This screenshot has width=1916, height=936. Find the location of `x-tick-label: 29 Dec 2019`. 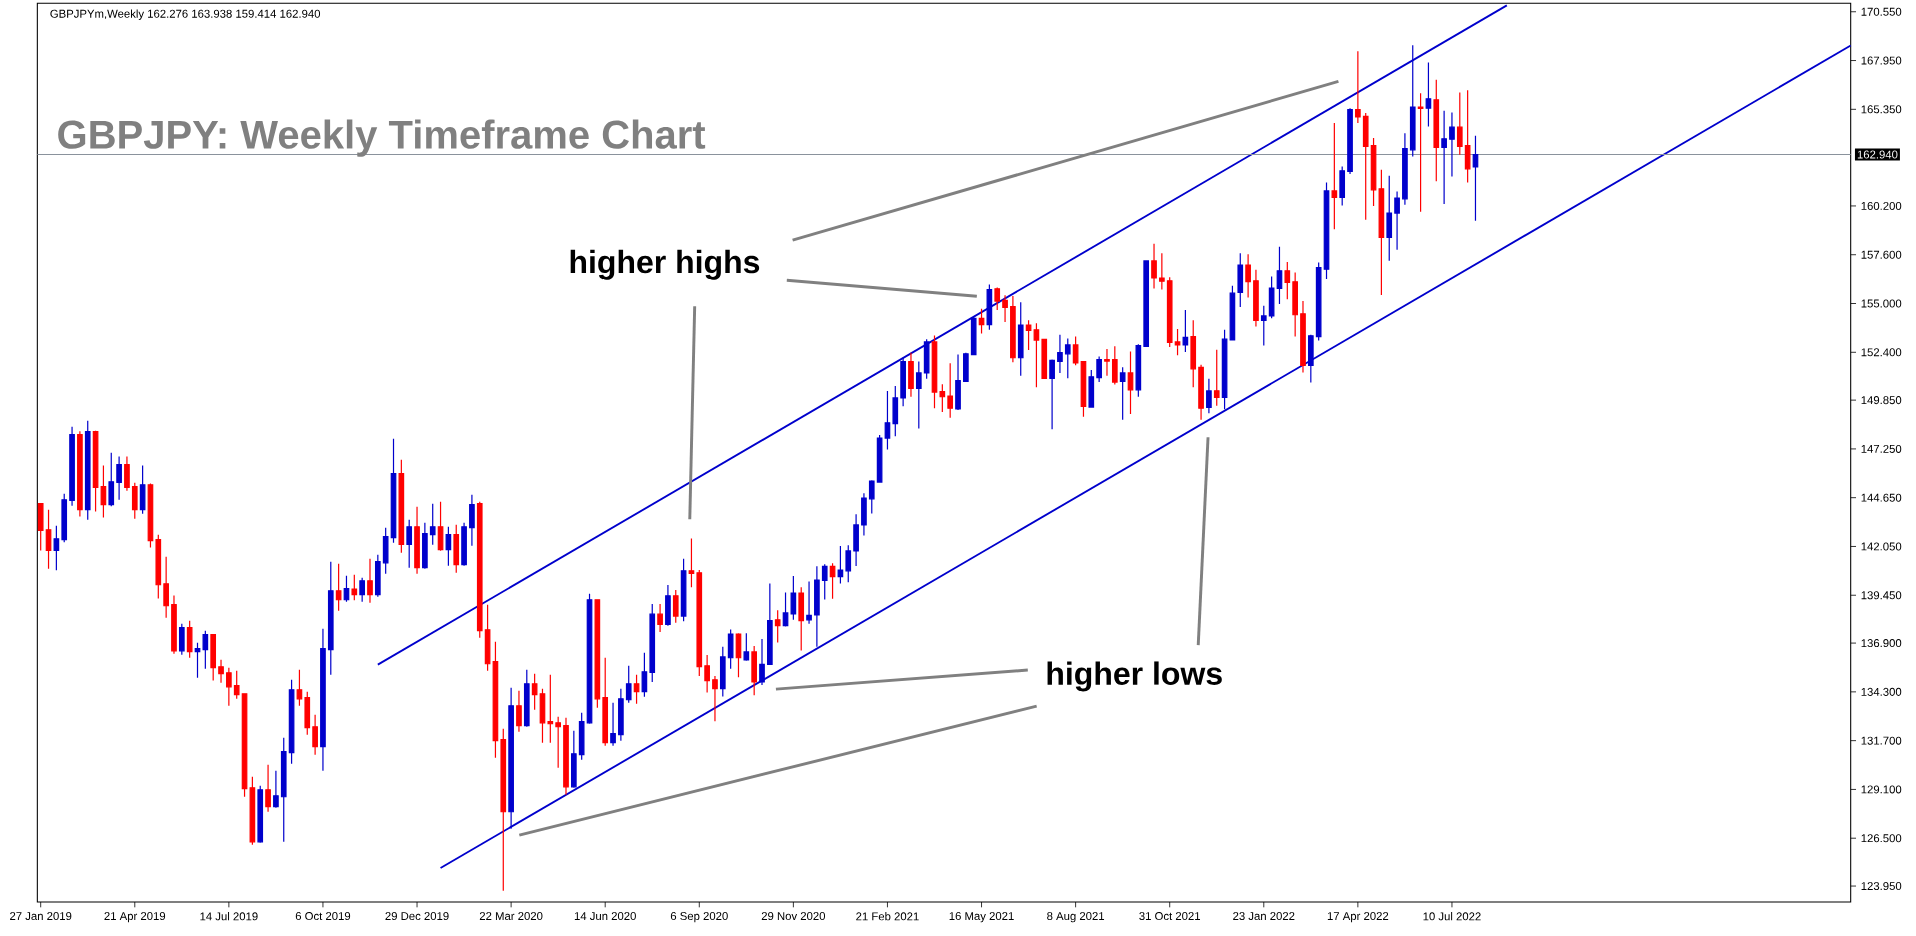

x-tick-label: 29 Dec 2019 is located at coordinates (417, 916).